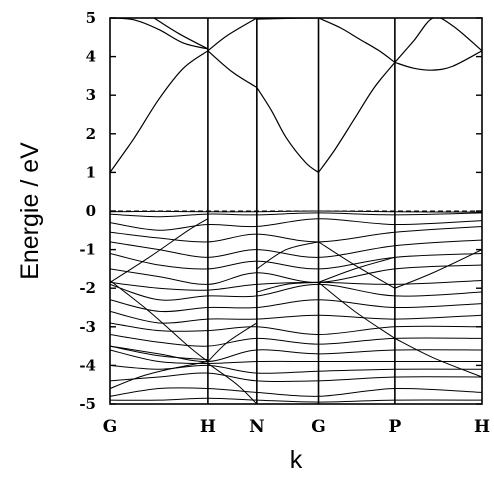 The image size is (494, 479). What do you see at coordinates (296, 460) in the screenshot?
I see `x-axis-label: k` at bounding box center [296, 460].